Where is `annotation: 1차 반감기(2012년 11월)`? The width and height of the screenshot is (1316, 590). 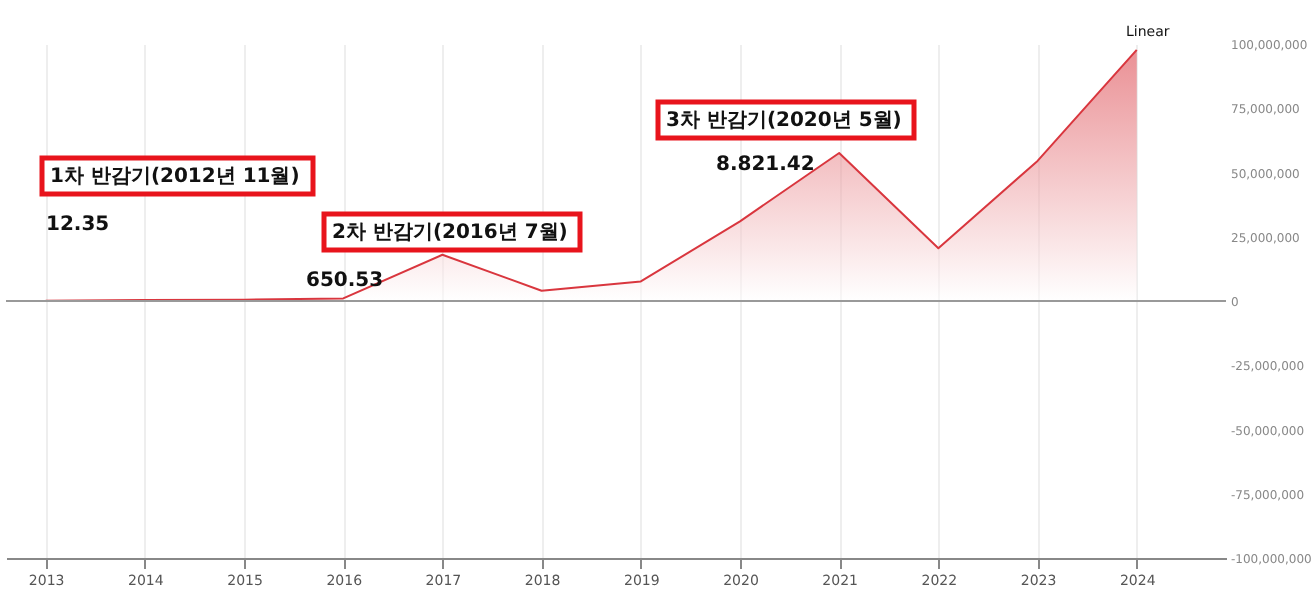
annotation: 1차 반감기(2012년 11월) is located at coordinates (175, 177).